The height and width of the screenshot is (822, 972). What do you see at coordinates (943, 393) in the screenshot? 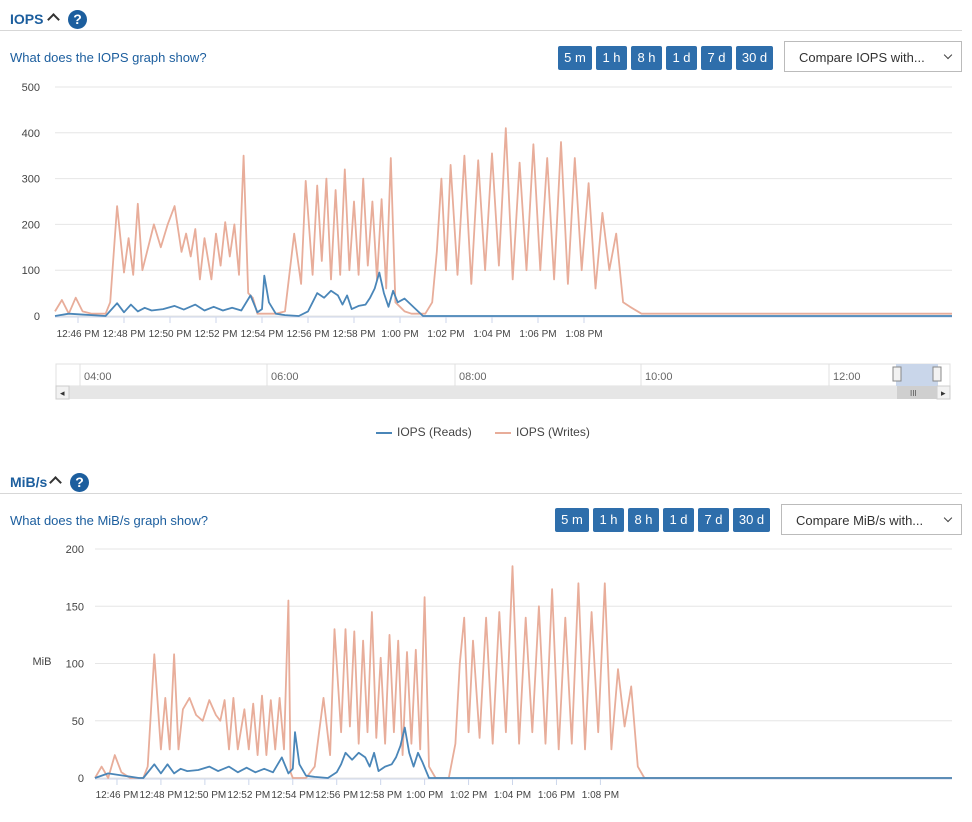
I see `arrow-right-icon: ▸` at bounding box center [943, 393].